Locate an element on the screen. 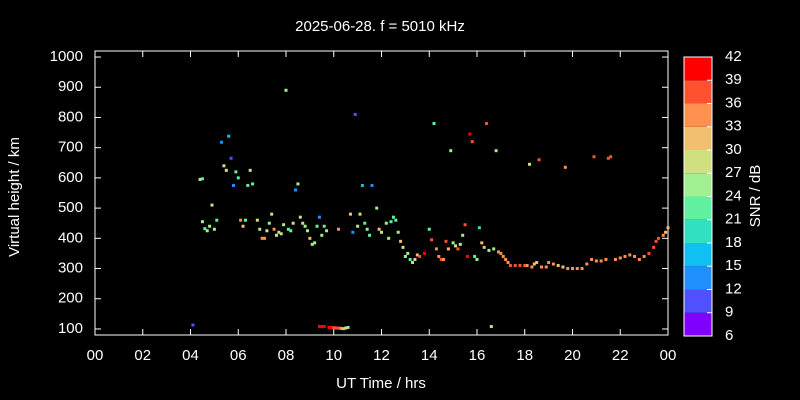 The image size is (800, 400). chart-title: 2025-06-28. f = 5010 kHz is located at coordinates (380, 26).